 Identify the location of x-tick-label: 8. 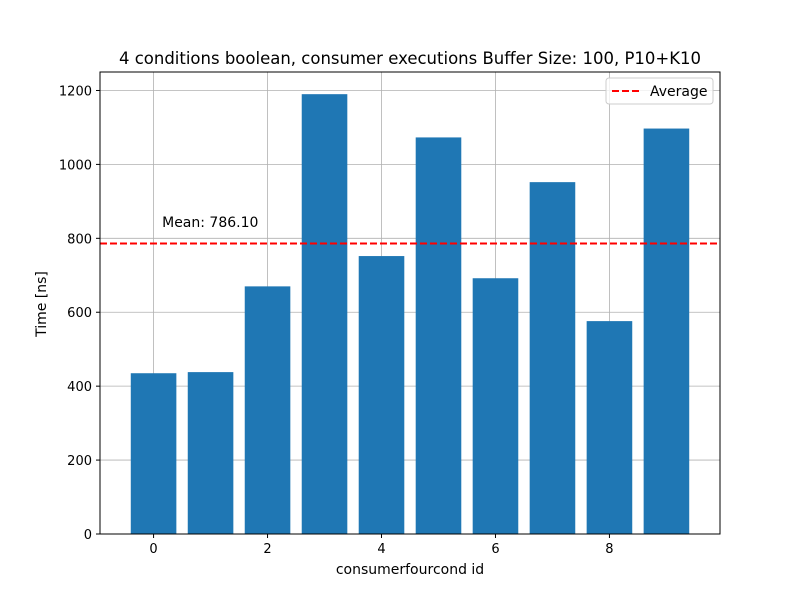
(609, 549).